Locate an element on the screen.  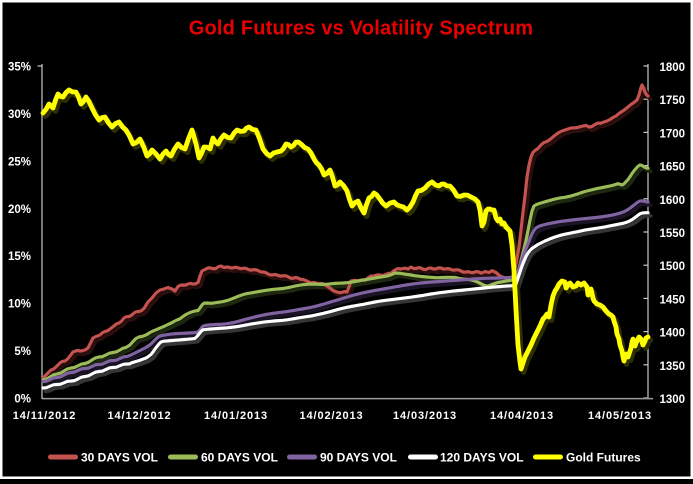
svg-text: 1700 is located at coordinates (673, 134).